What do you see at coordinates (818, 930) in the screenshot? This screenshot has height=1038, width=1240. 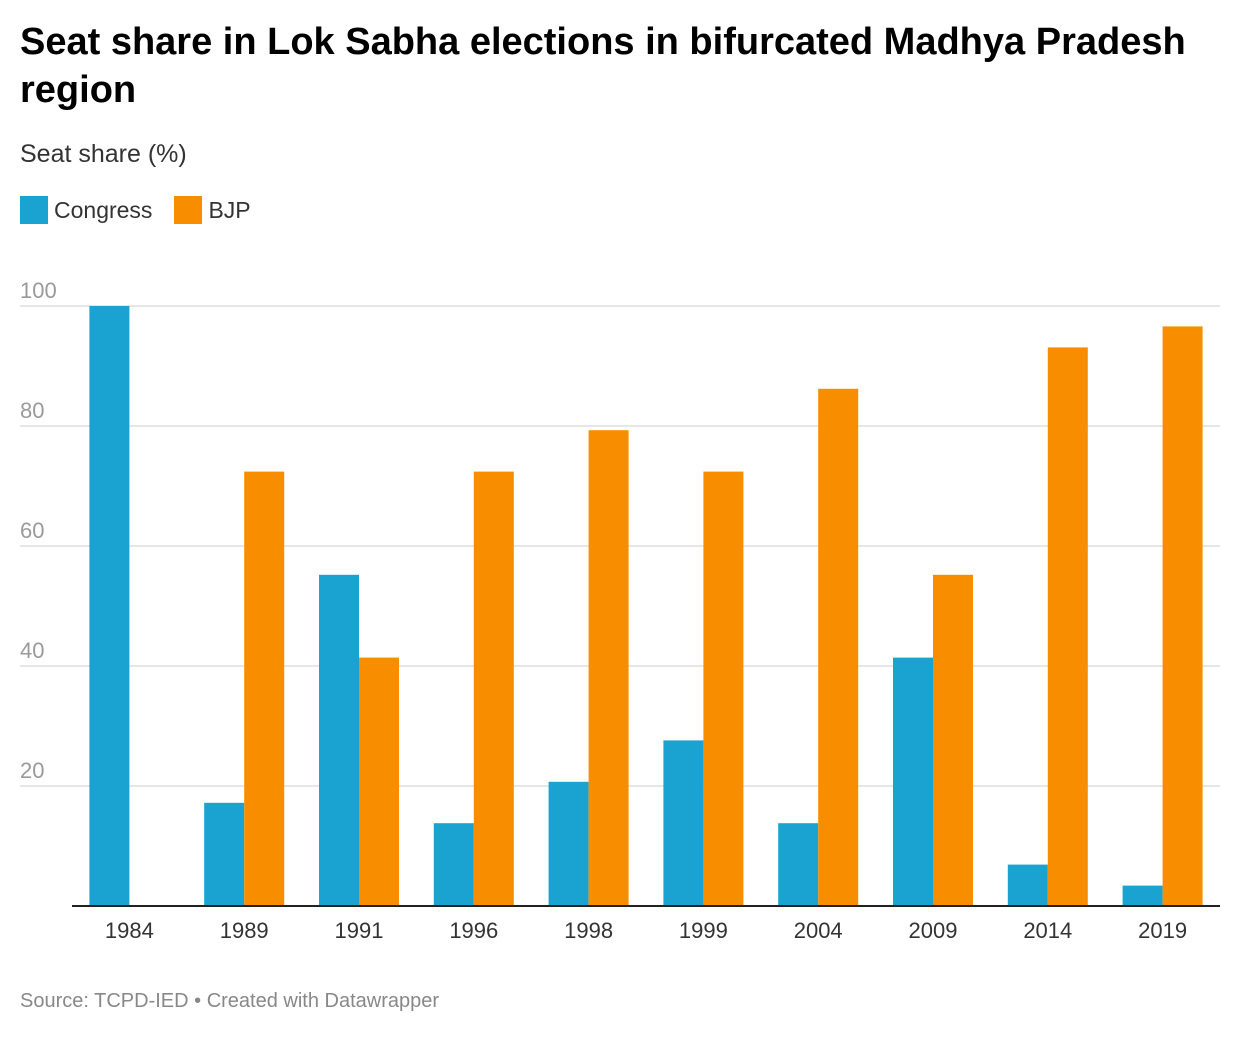 I see `x-tick-label-2004: 2004` at bounding box center [818, 930].